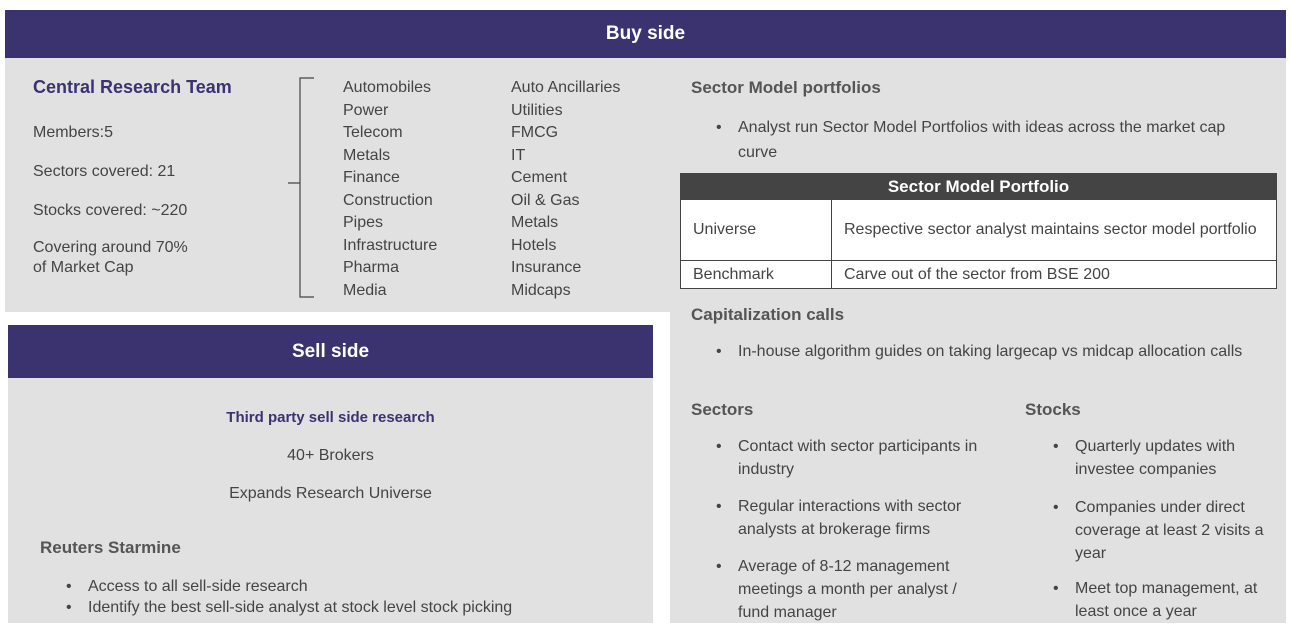  I want to click on sector-item: Insurance, so click(546, 267).